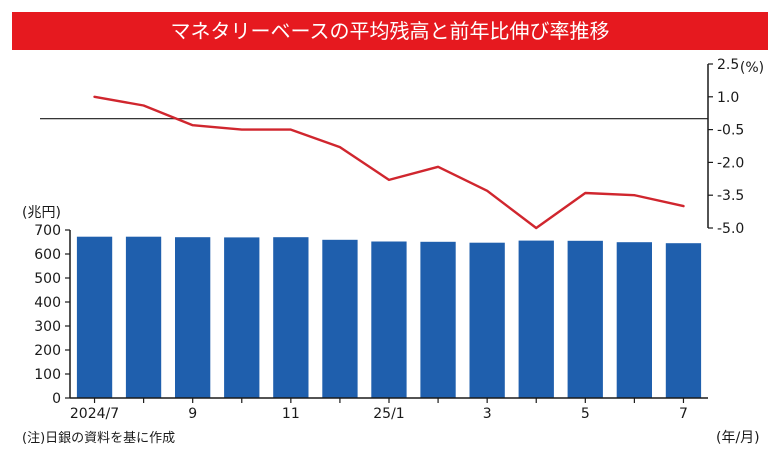 Image resolution: width=780 pixels, height=458 pixels. Describe the element at coordinates (730, 229) in the screenshot. I see `line-y-tick-label: -5.0` at that location.